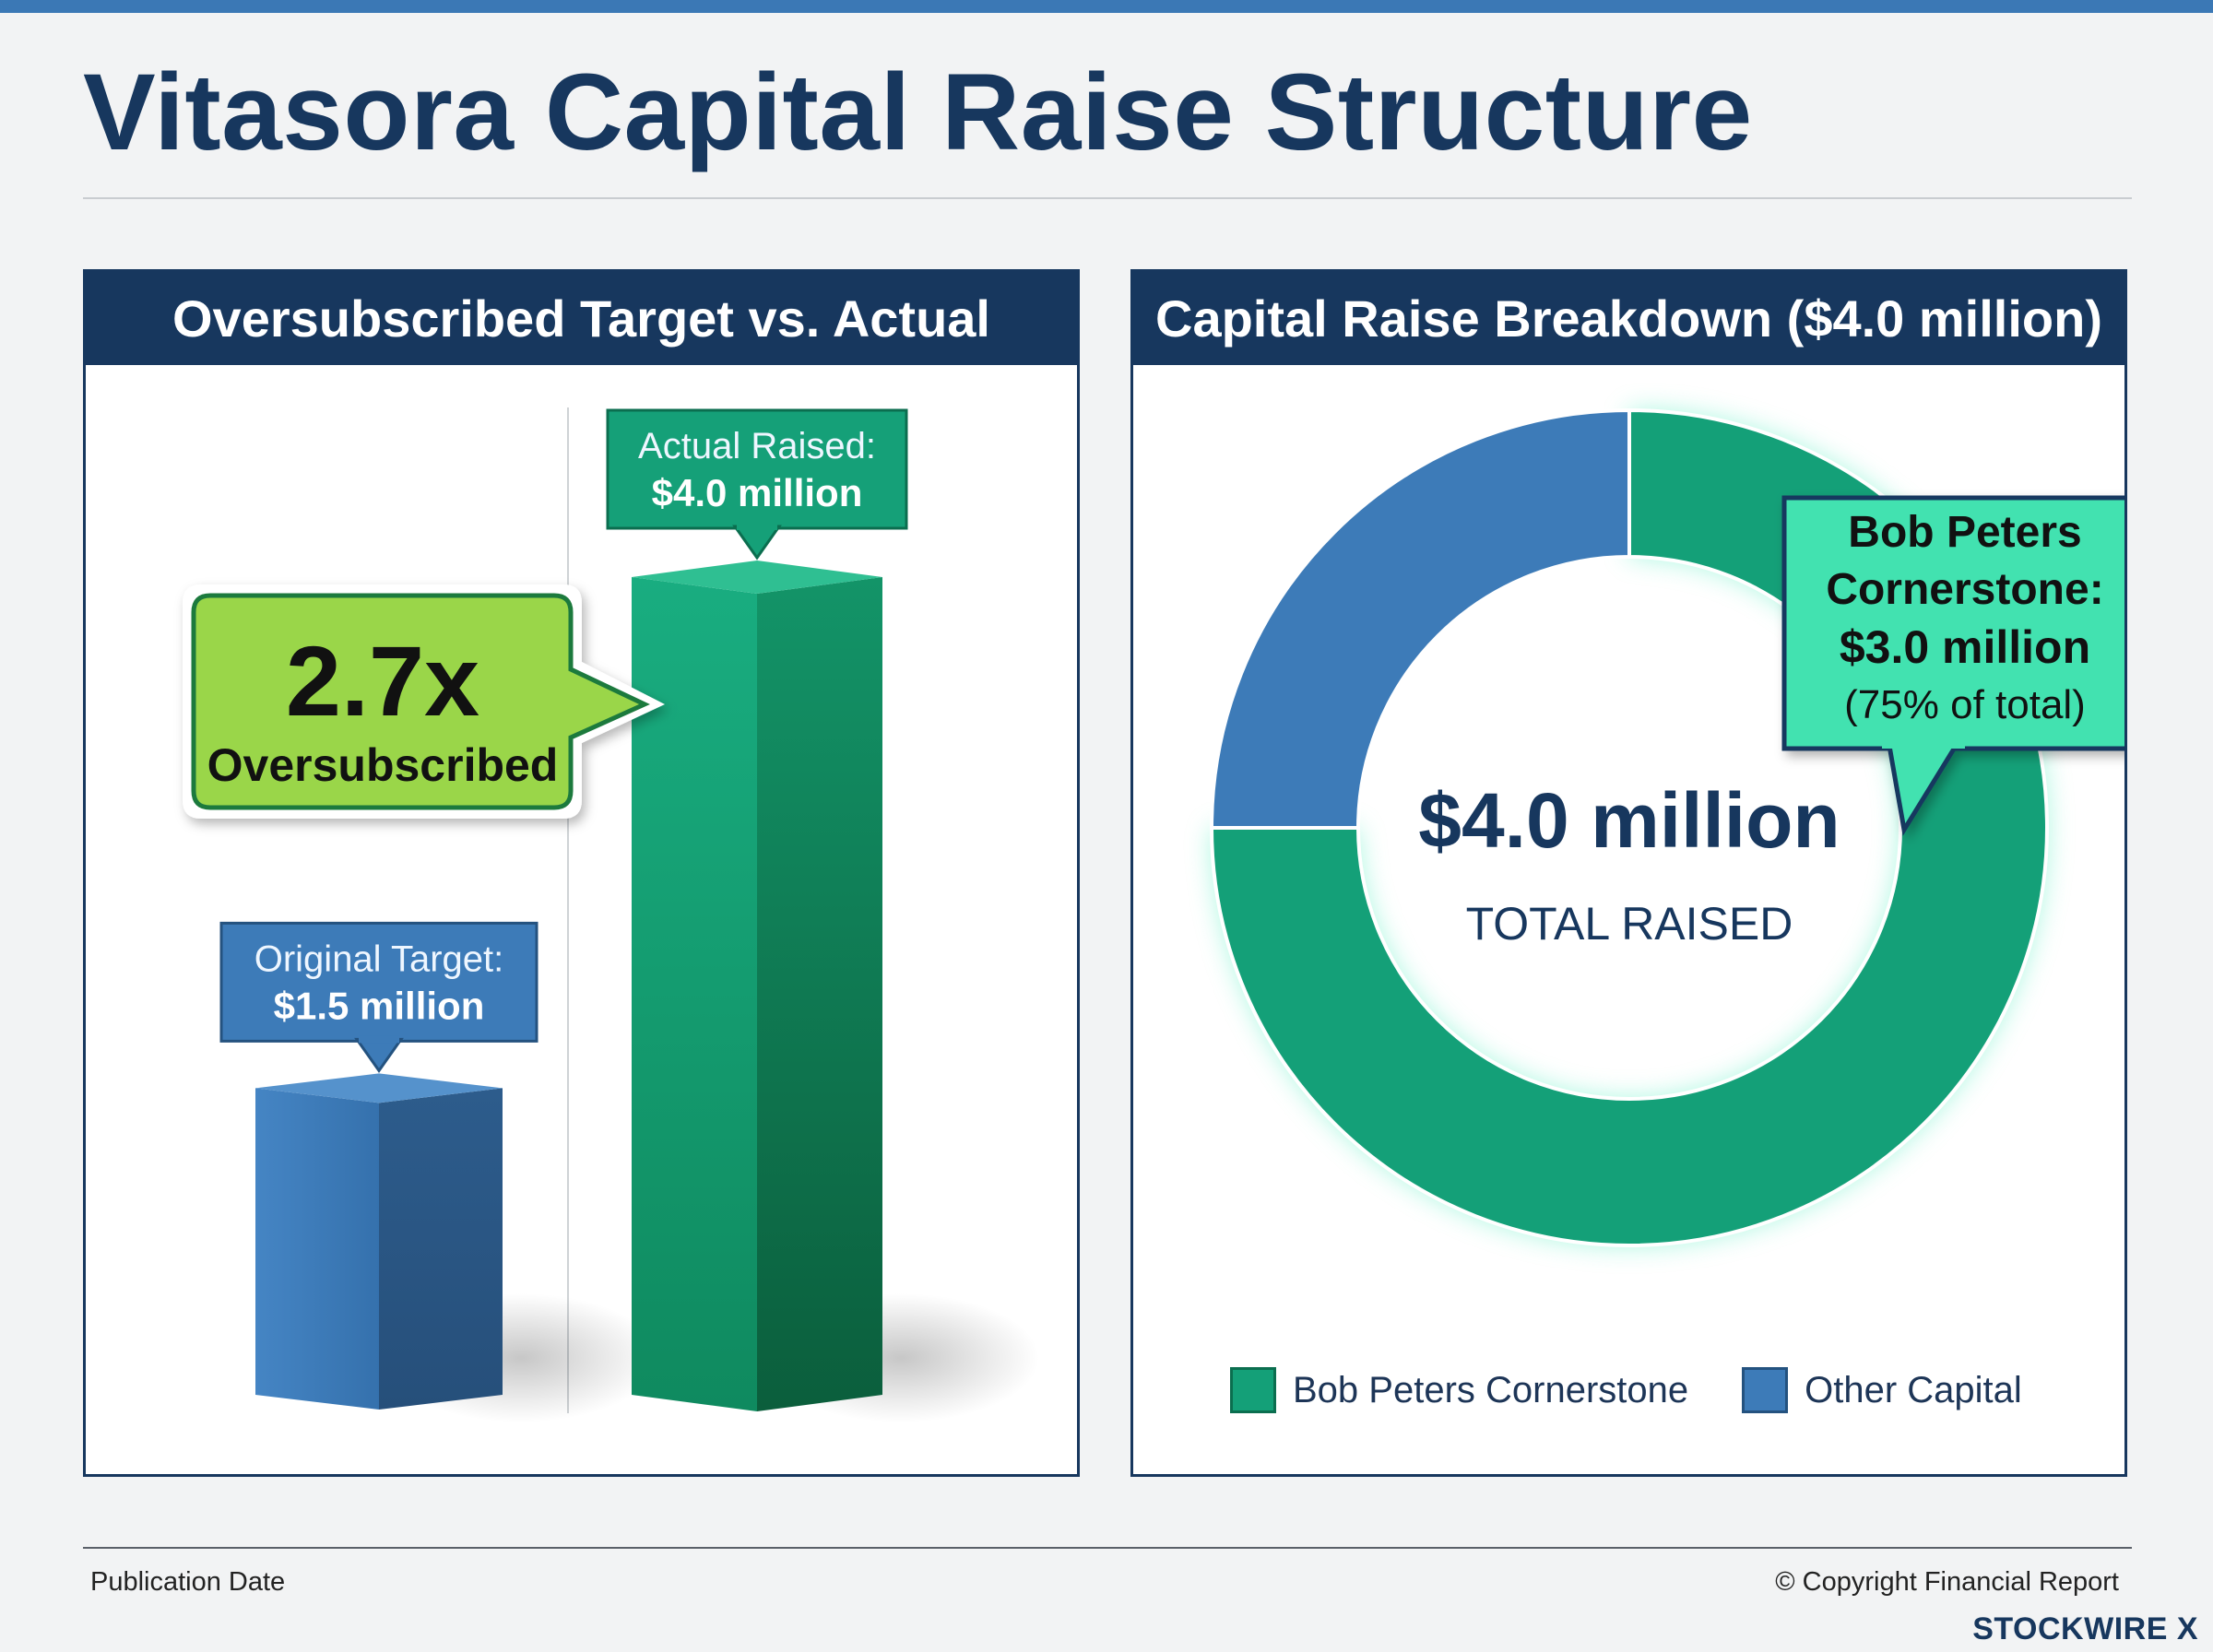  I want to click on oversubscribed-multiple: 2.7x, so click(382, 681).